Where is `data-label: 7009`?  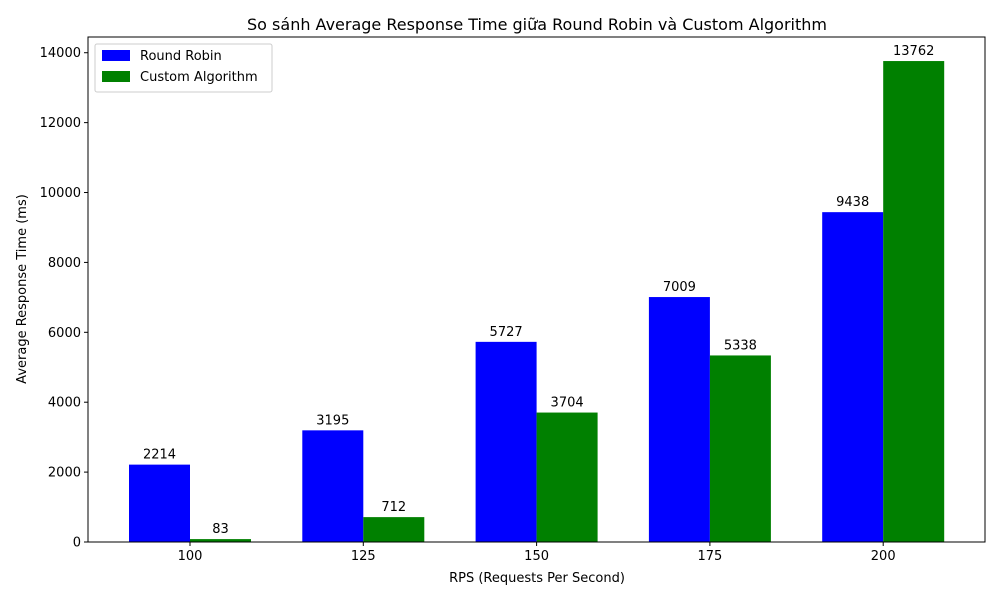 data-label: 7009 is located at coordinates (679, 287).